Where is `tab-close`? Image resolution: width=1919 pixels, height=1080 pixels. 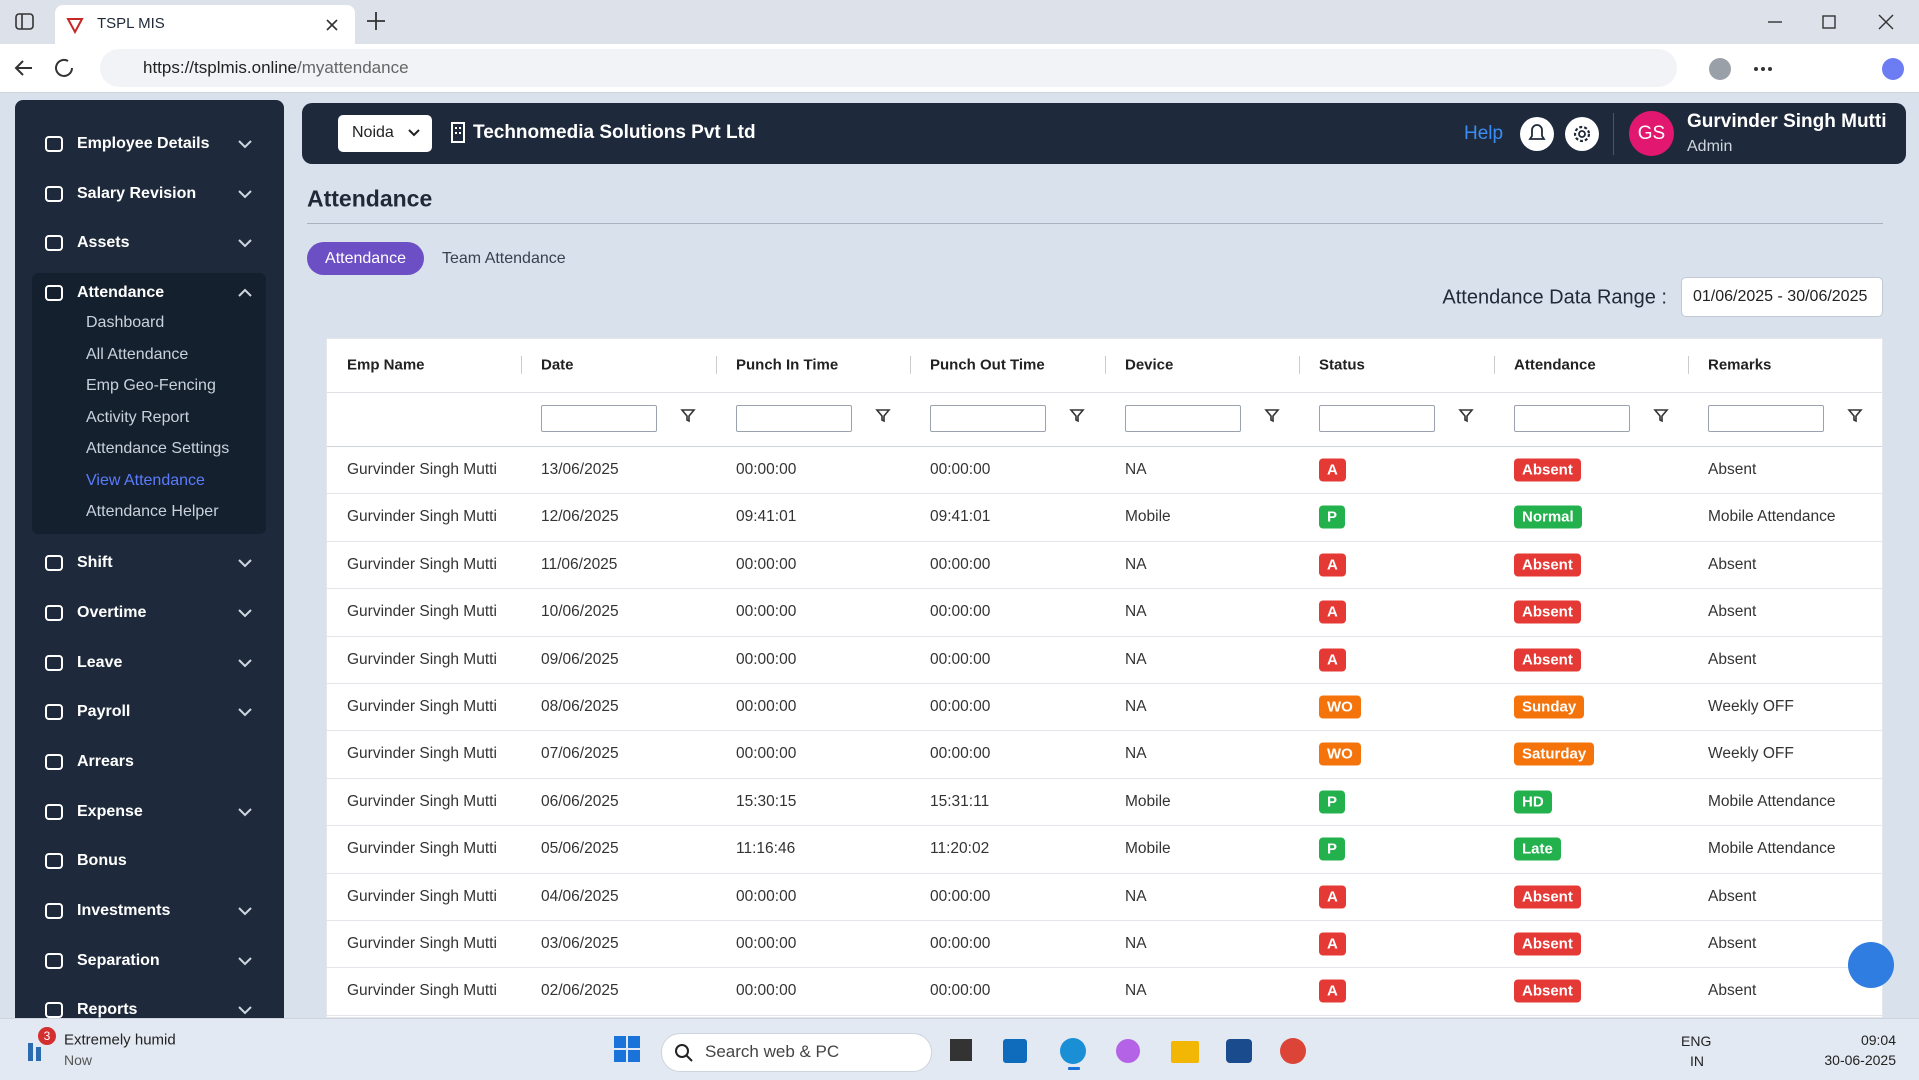 tab-close is located at coordinates (332, 25).